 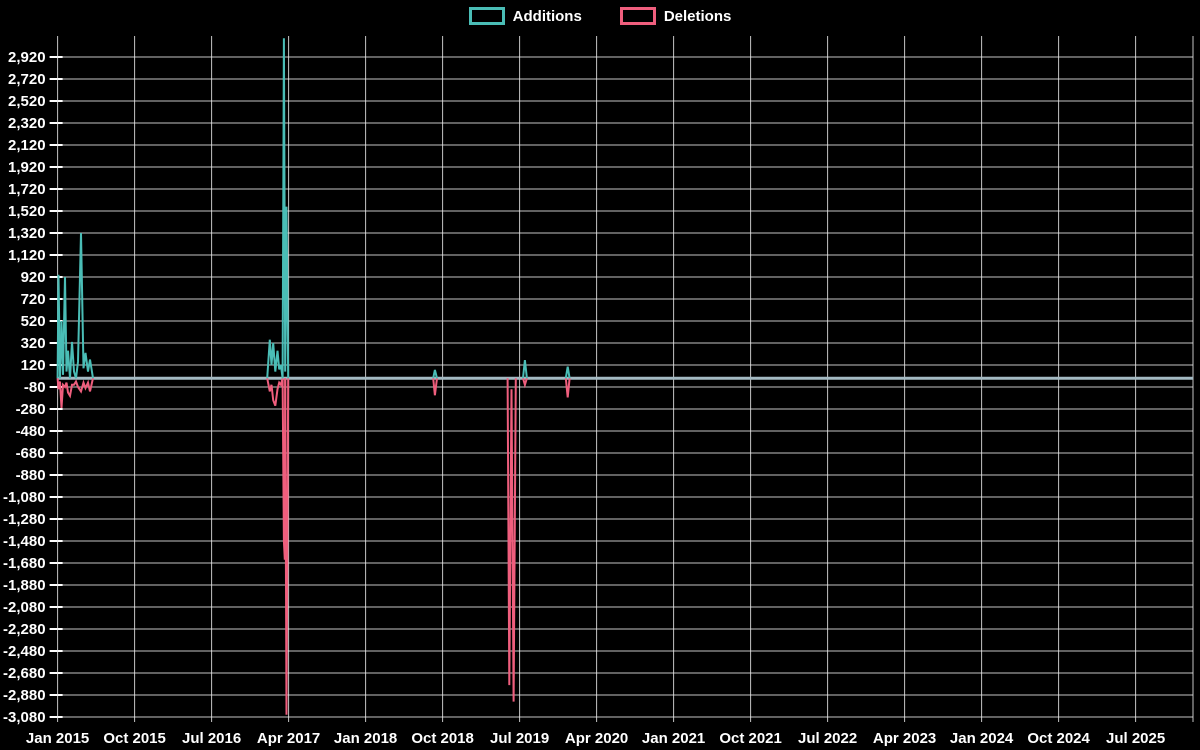 I want to click on y-tick-label: -1,280, so click(x=24, y=519).